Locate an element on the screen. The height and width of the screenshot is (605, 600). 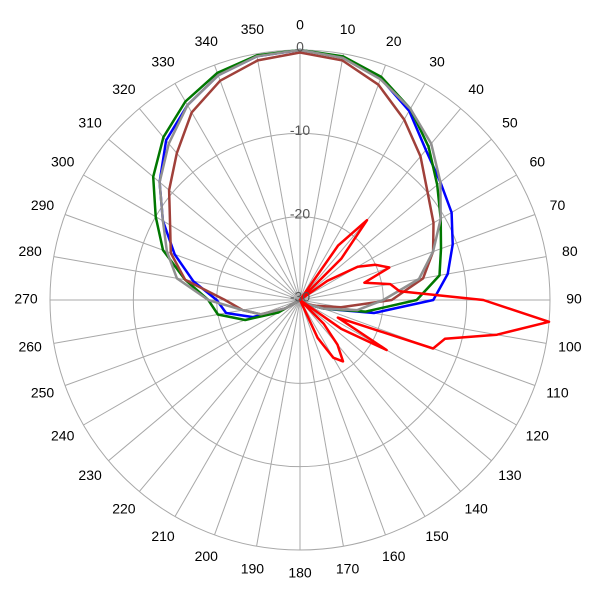
theta-tick-label: 180 is located at coordinates (300, 573).